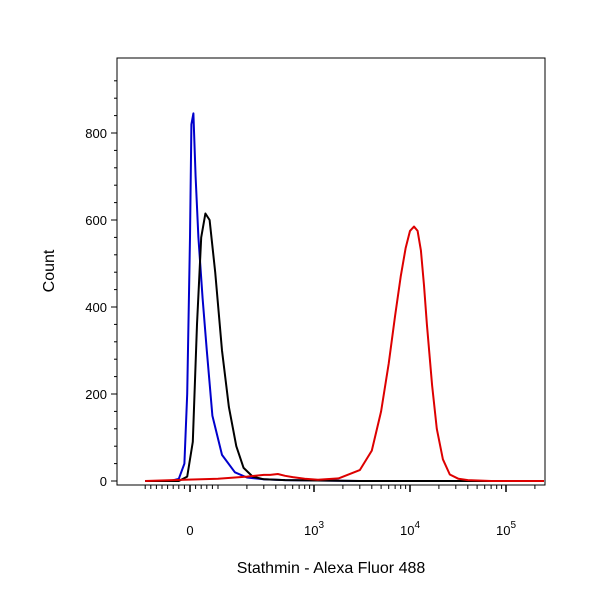 The width and height of the screenshot is (600, 600). What do you see at coordinates (96, 307) in the screenshot?
I see `y-tick-label: 400` at bounding box center [96, 307].